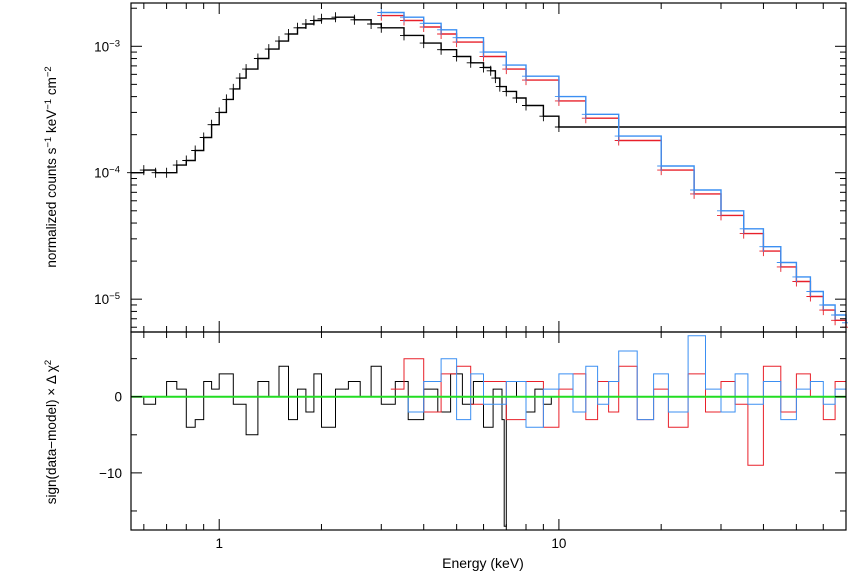 Image resolution: width=848 pixels, height=573 pixels. What do you see at coordinates (107, 299) in the screenshot?
I see `y-tick-label: 10⁻⁵` at bounding box center [107, 299].